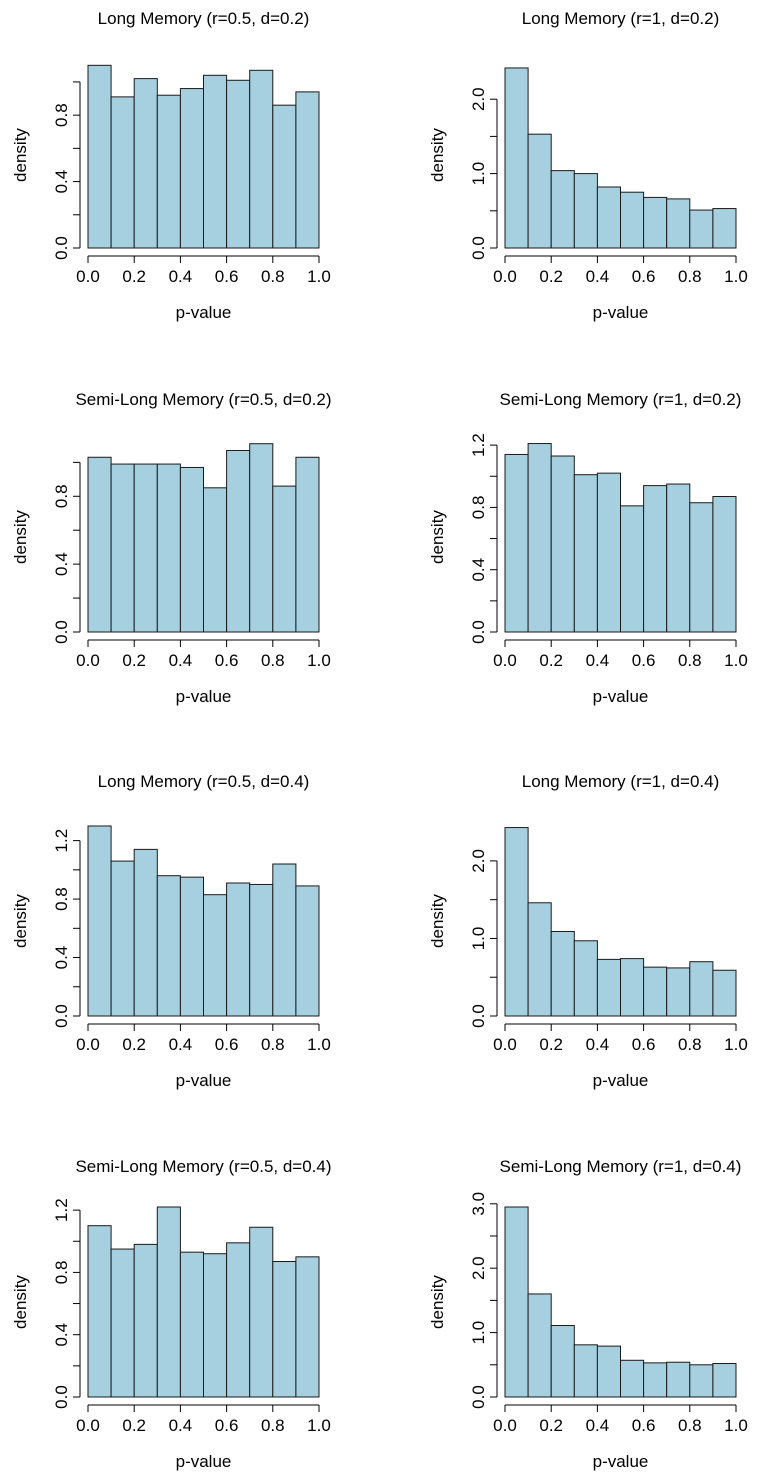  I want to click on chart-title: Long Memory (r=0.5, d=0.2), so click(204, 18).